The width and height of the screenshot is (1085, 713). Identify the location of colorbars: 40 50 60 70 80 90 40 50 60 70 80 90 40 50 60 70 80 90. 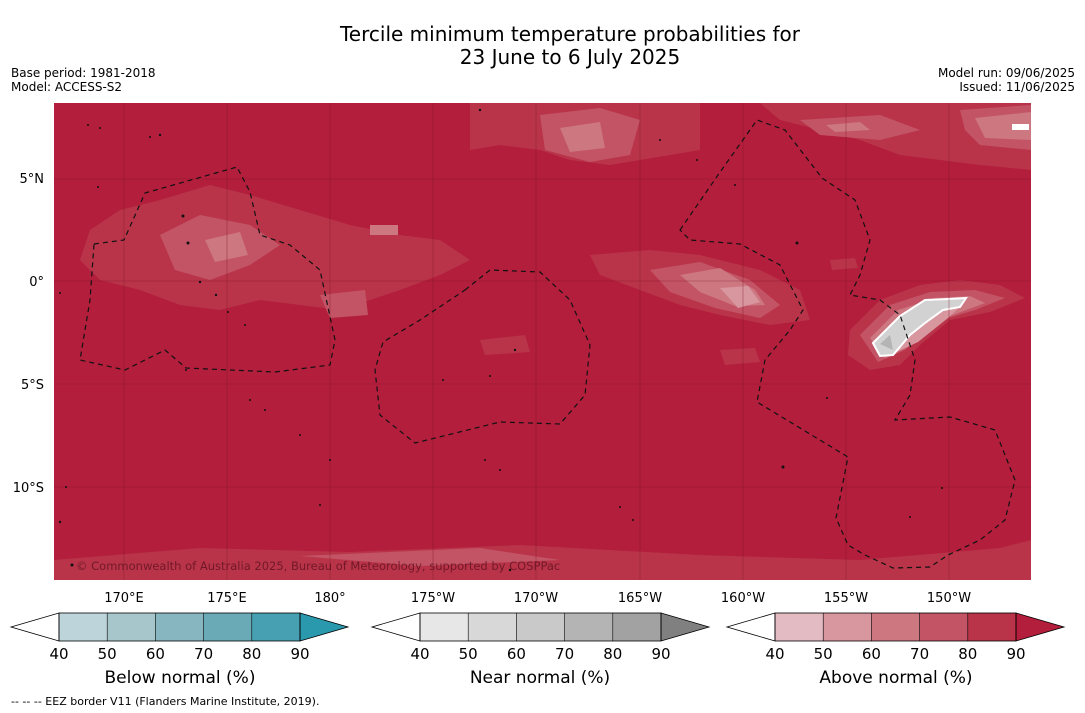
(537, 637).